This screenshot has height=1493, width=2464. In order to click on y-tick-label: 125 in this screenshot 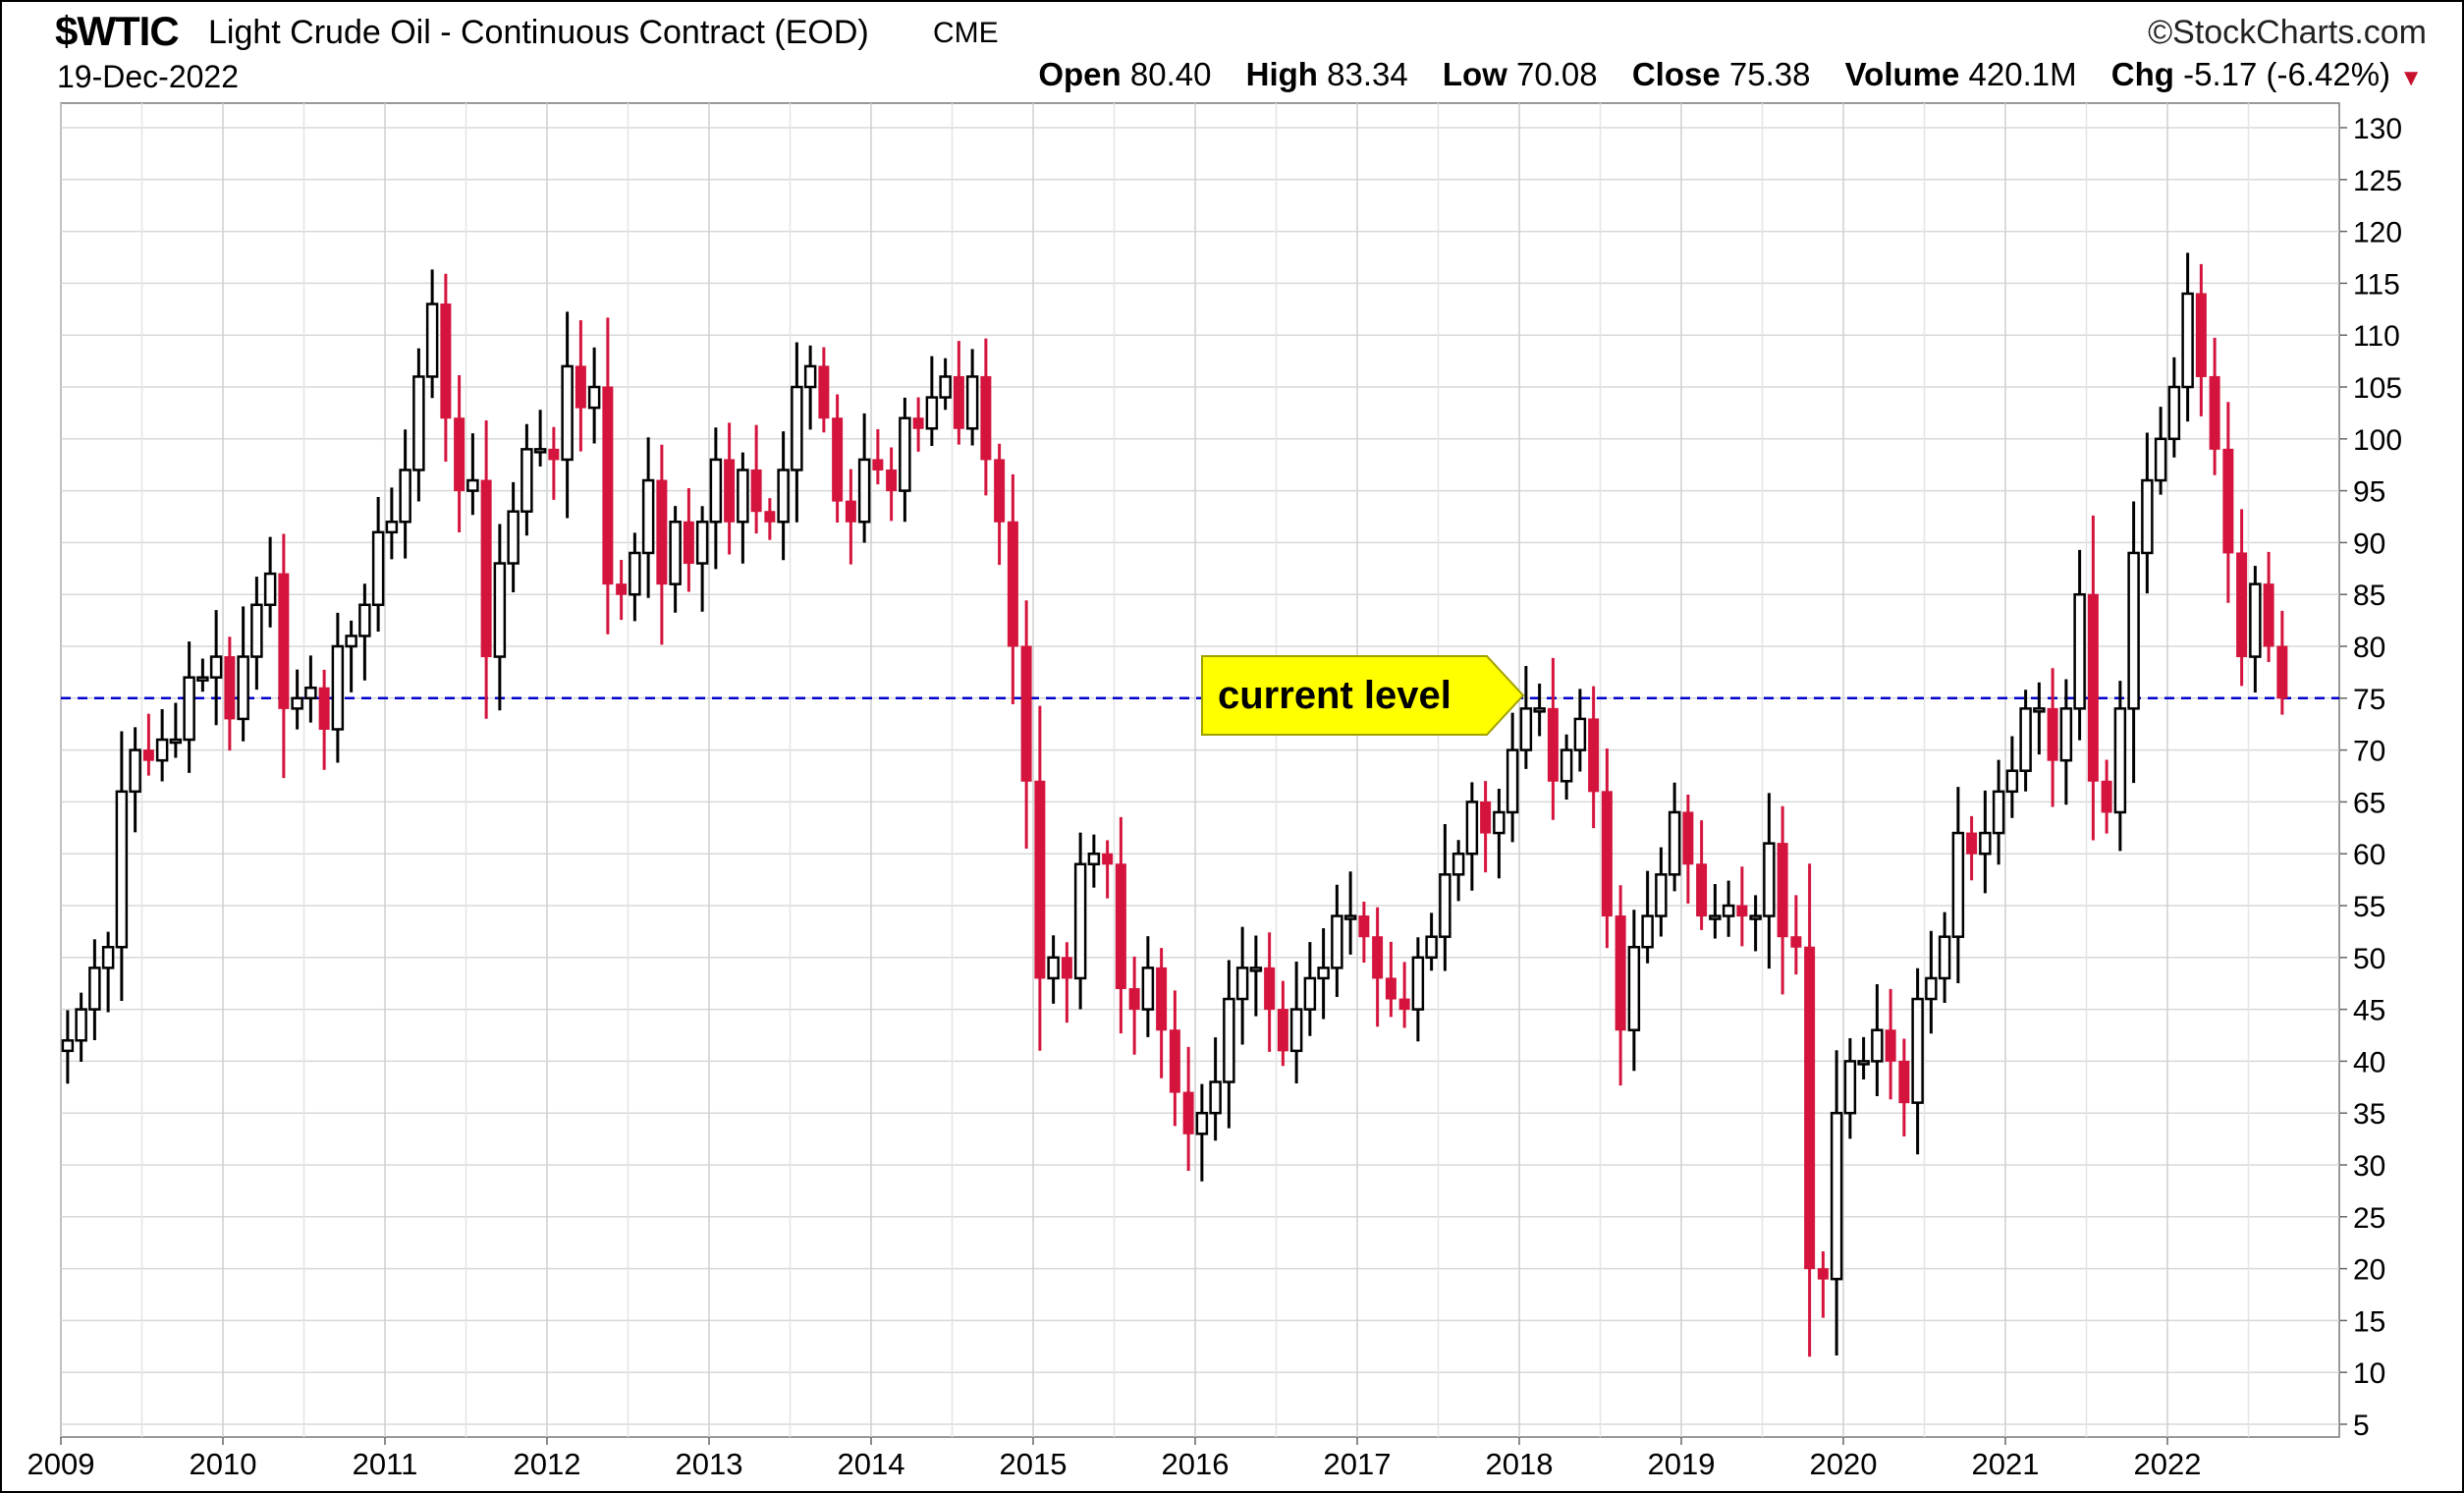, I will do `click(2377, 181)`.